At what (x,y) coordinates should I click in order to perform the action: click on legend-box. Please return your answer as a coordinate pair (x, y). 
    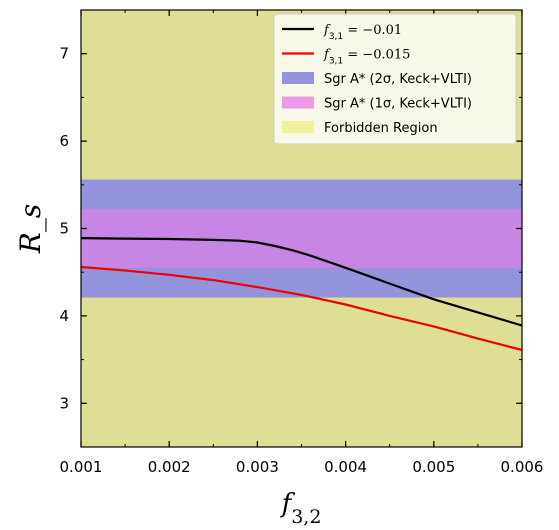
    Looking at the image, I should click on (395, 79).